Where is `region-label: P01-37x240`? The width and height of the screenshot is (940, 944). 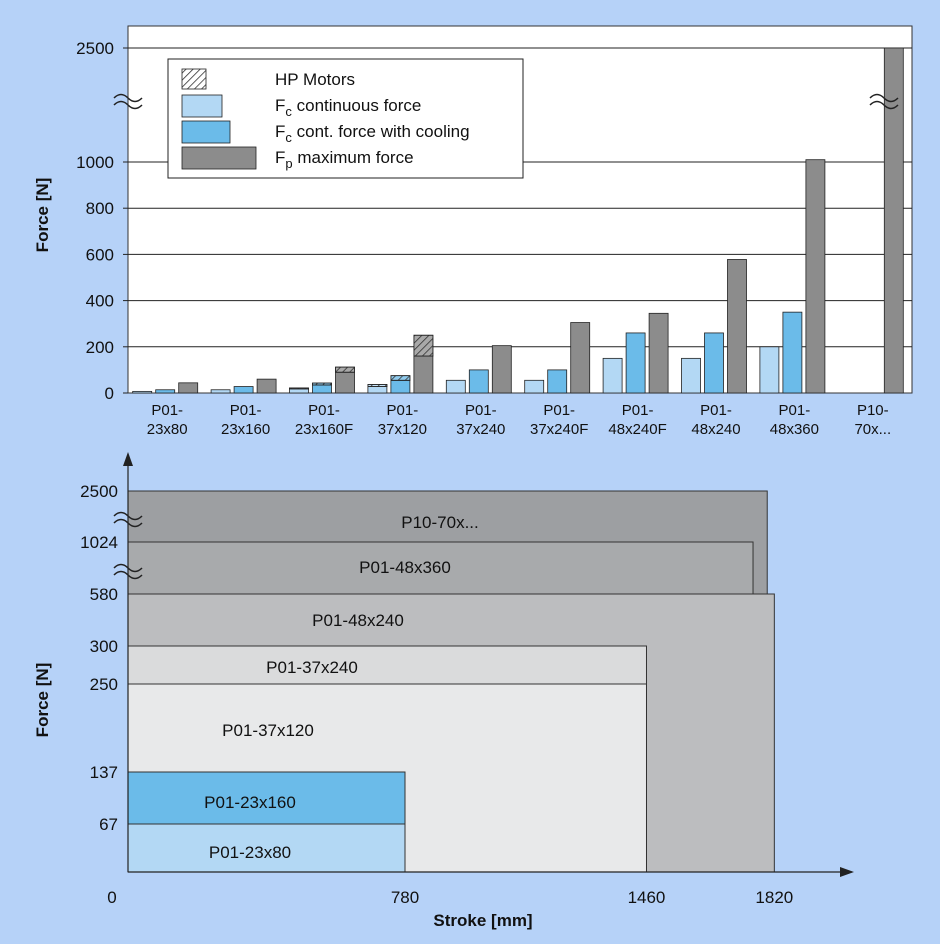 region-label: P01-37x240 is located at coordinates (312, 667).